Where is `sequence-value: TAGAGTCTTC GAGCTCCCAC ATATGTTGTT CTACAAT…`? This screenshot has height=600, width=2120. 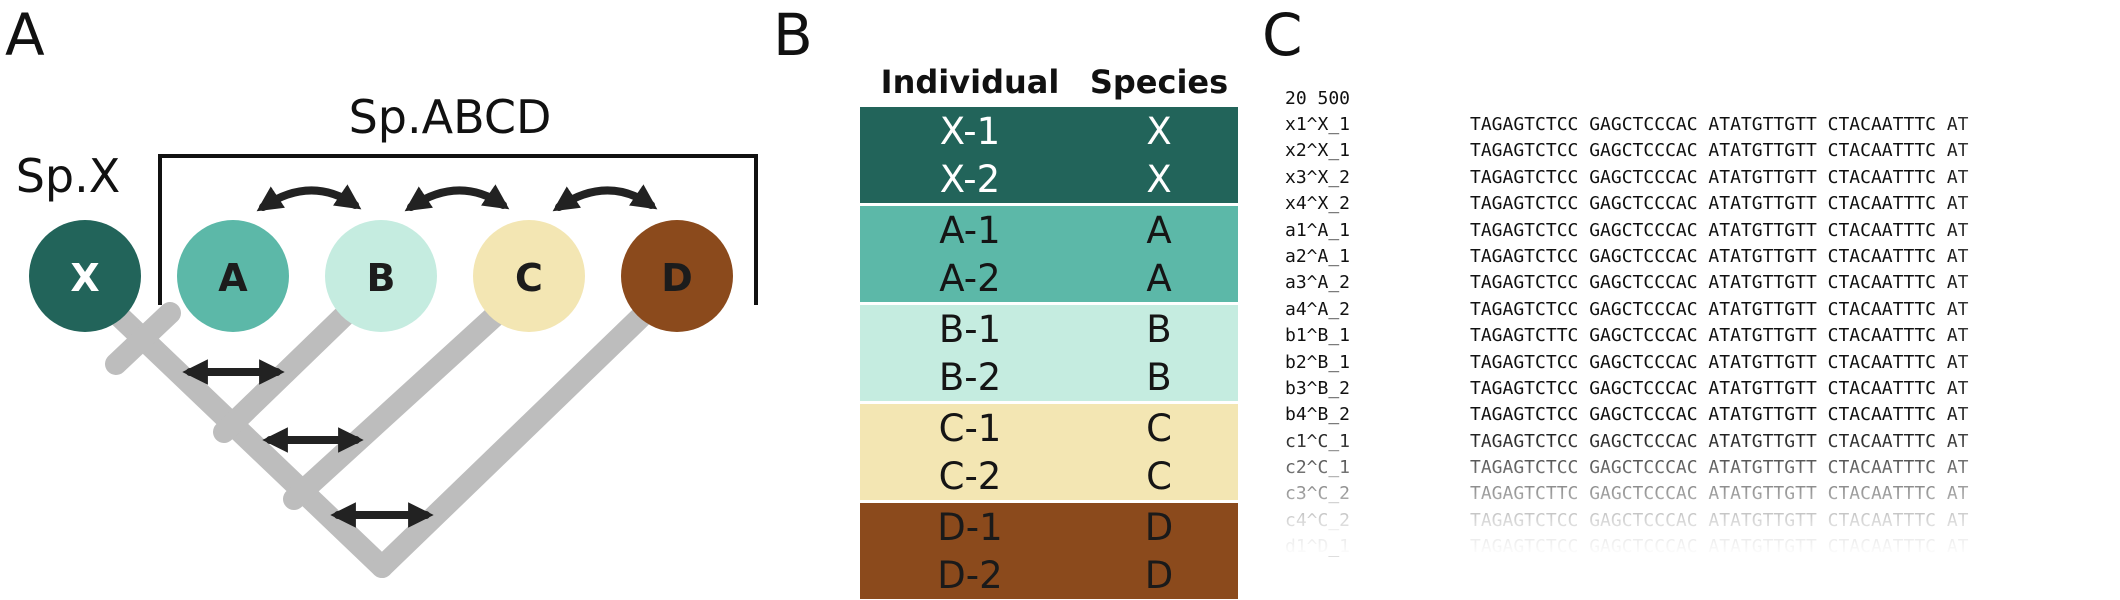 sequence-value: TAGAGTCTTC GAGCTCCCAC ATATGTTGTT CTACAAT… is located at coordinates (1719, 336).